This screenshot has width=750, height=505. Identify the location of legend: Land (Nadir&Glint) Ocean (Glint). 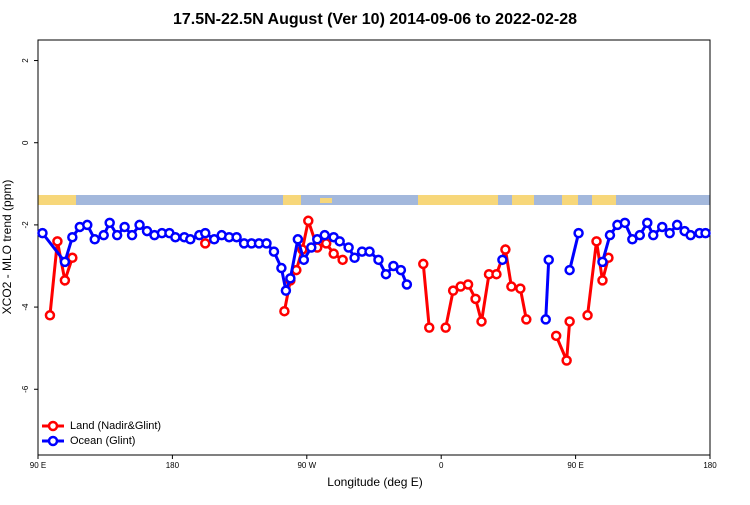
(101, 433).